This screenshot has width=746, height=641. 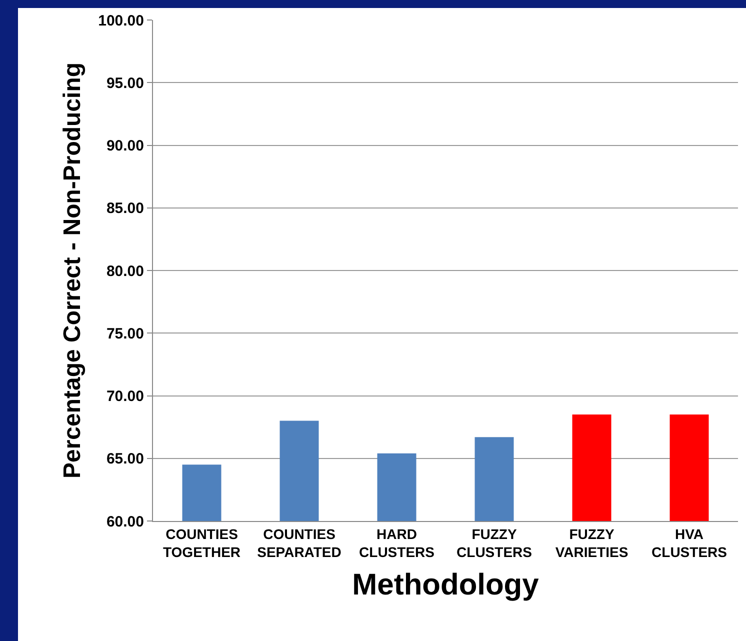 What do you see at coordinates (125, 146) in the screenshot?
I see `y-tick-label: 90.00` at bounding box center [125, 146].